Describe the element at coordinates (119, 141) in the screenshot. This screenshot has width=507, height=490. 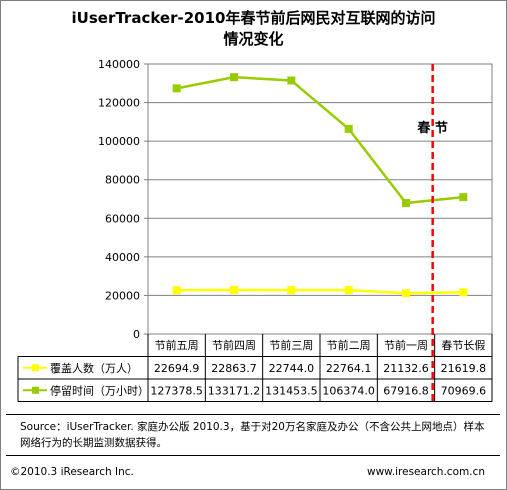
I see `y-tick-label: 100000` at that location.